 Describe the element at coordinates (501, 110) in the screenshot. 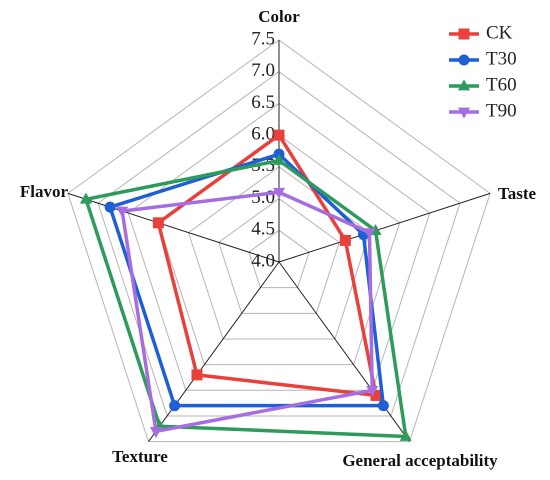

I see `legend-label: T90` at that location.